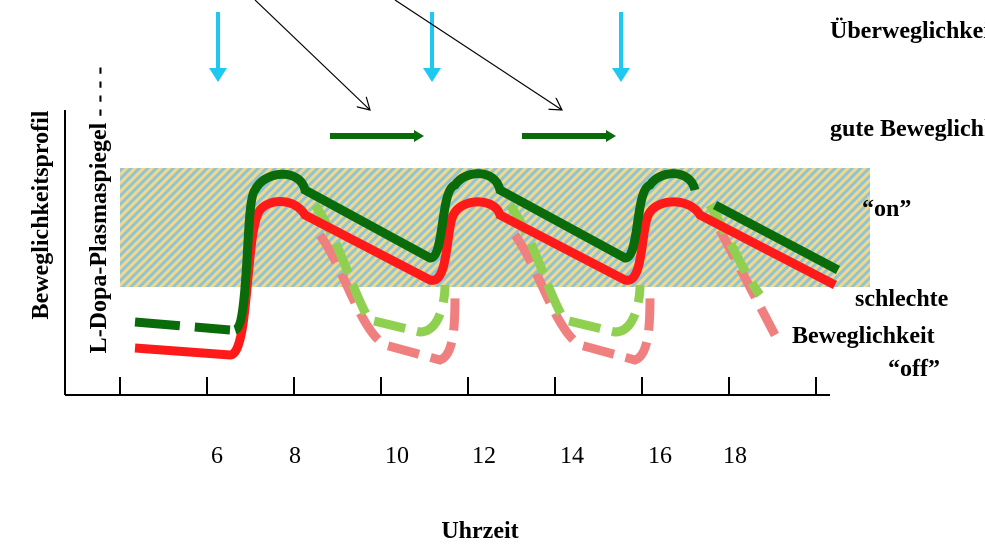 The width and height of the screenshot is (985, 544). Describe the element at coordinates (735, 456) in the screenshot. I see `x-tick-label: 18` at that location.